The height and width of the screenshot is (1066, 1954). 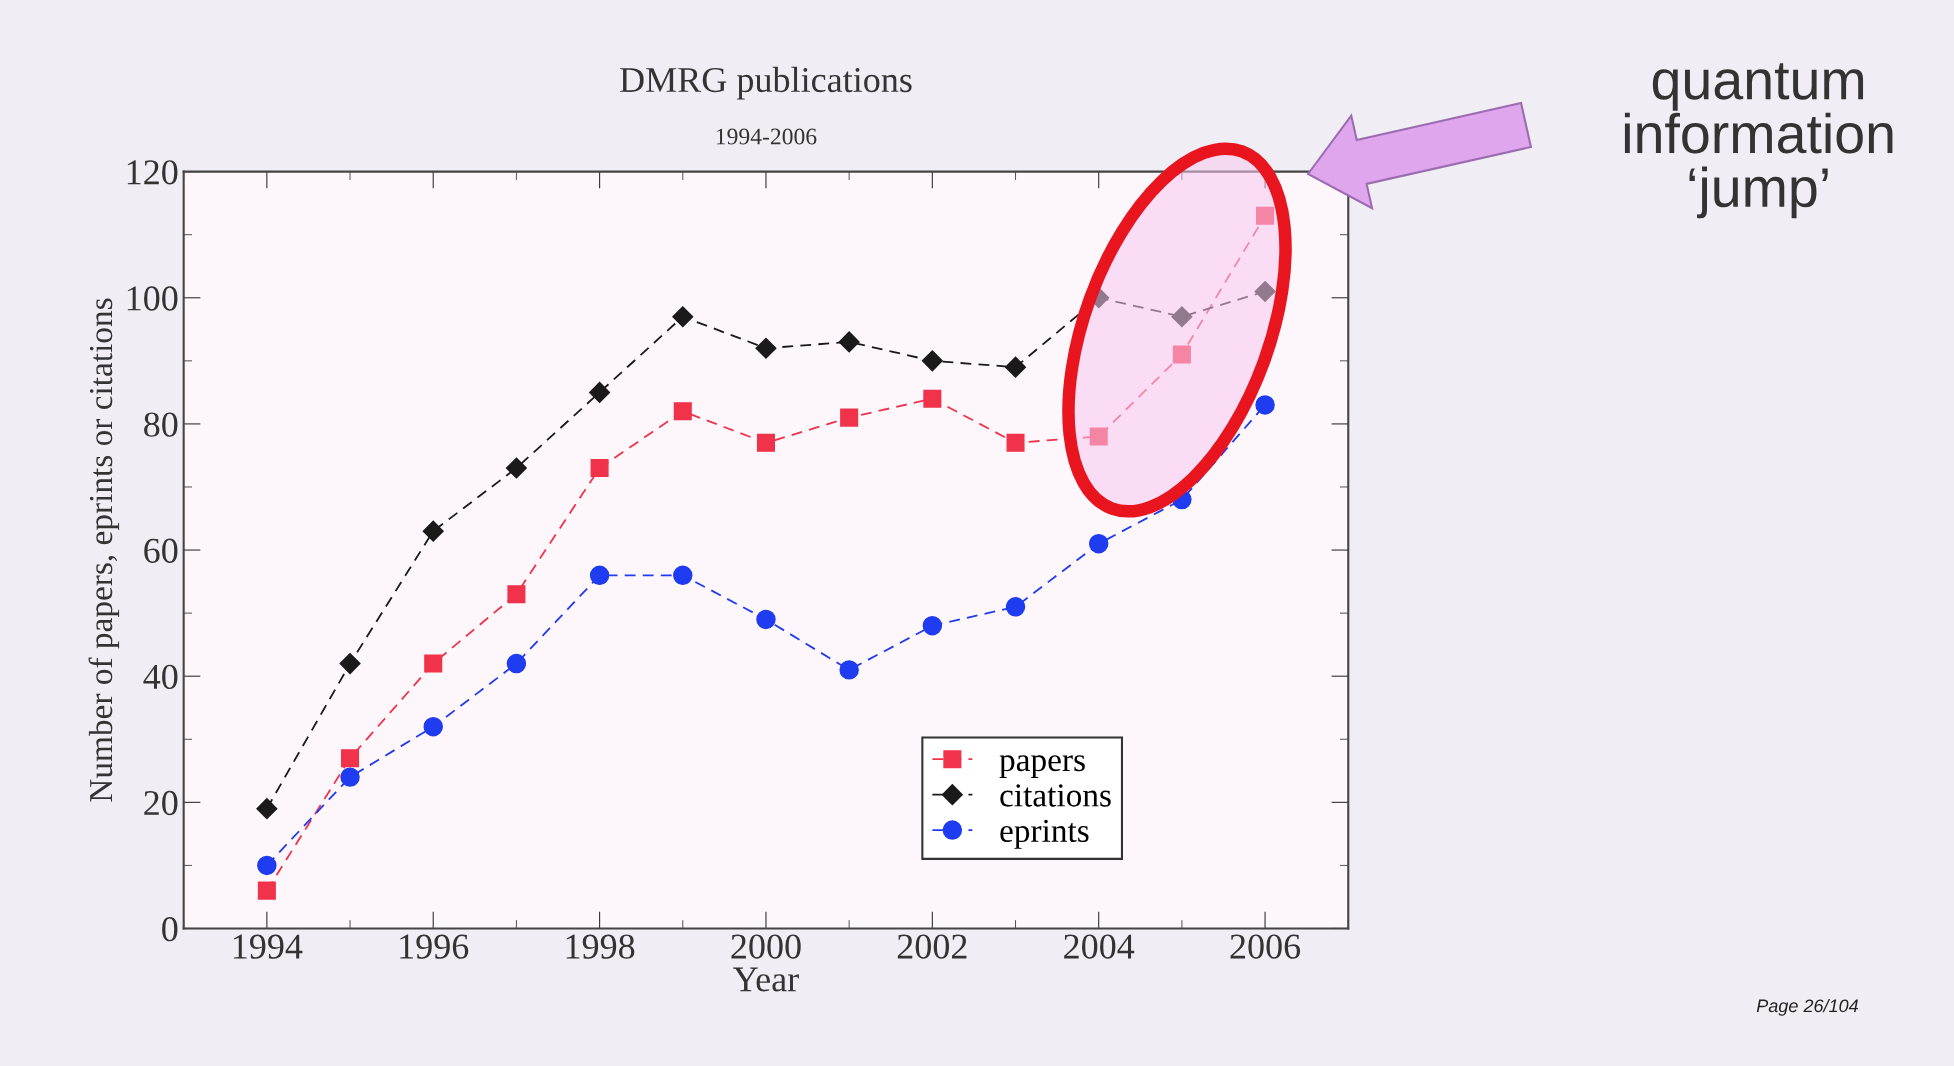 What do you see at coordinates (1044, 834) in the screenshot?
I see `legend-label: eprints` at bounding box center [1044, 834].